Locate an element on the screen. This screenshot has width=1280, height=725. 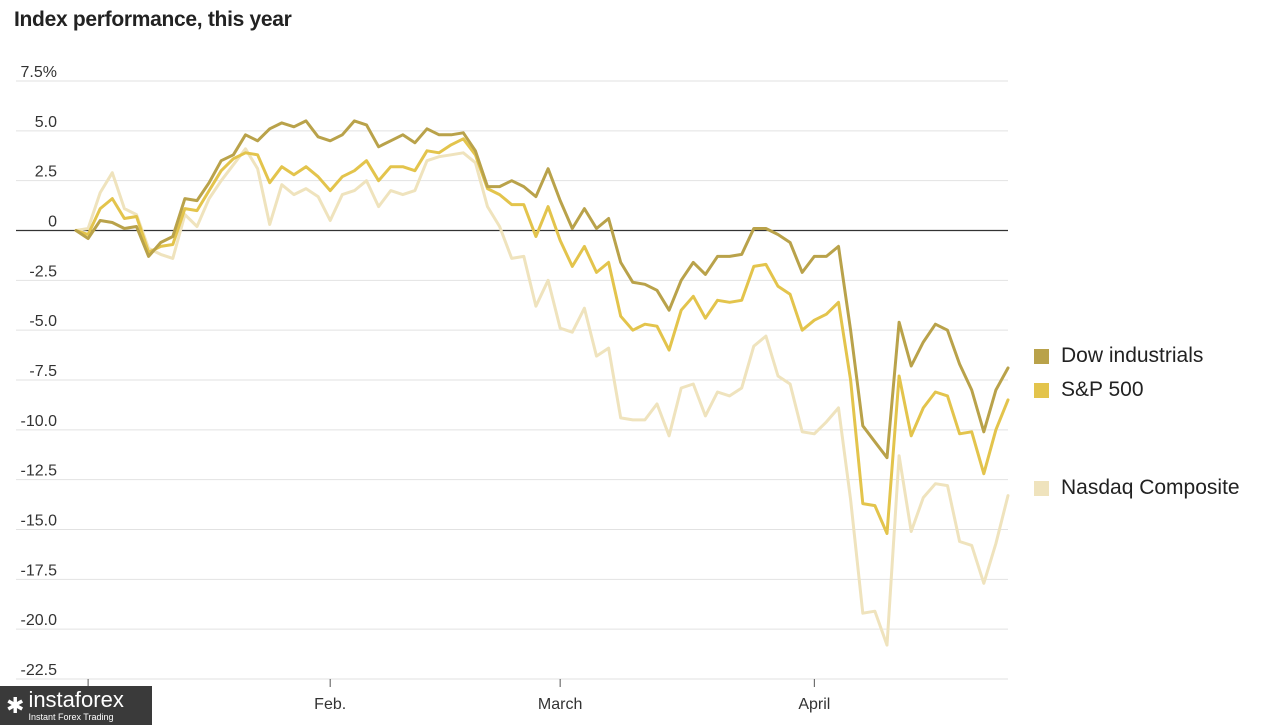
legend-swatch-sp500 is located at coordinates (1041, 390).